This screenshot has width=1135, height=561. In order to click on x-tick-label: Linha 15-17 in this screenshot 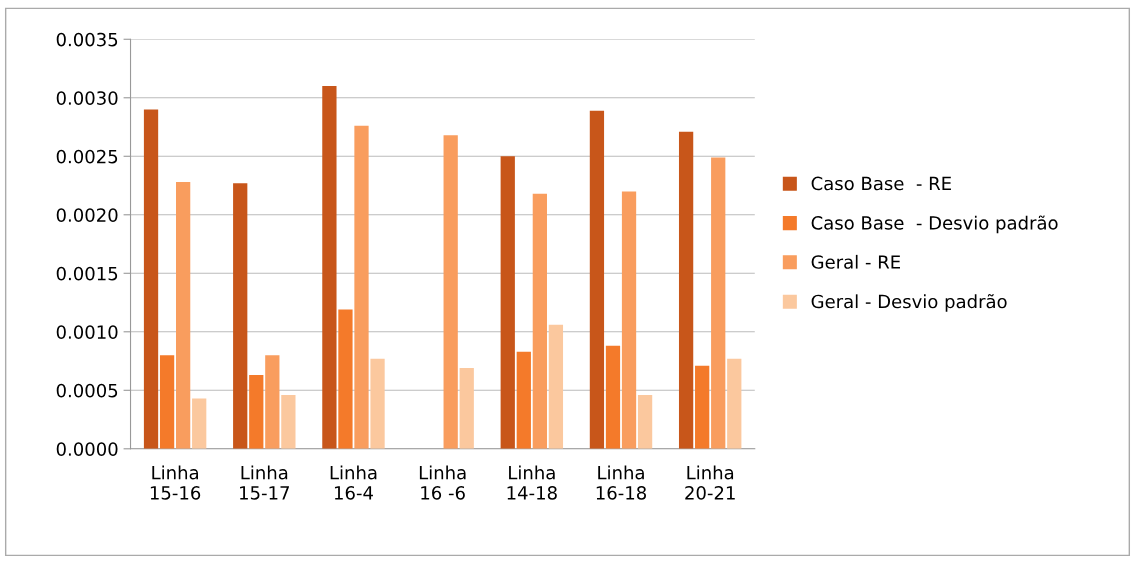, I will do `click(264, 482)`.